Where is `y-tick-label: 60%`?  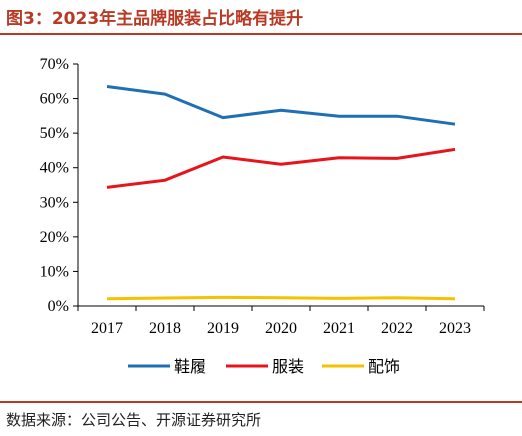
y-tick-label: 60% is located at coordinates (54, 99).